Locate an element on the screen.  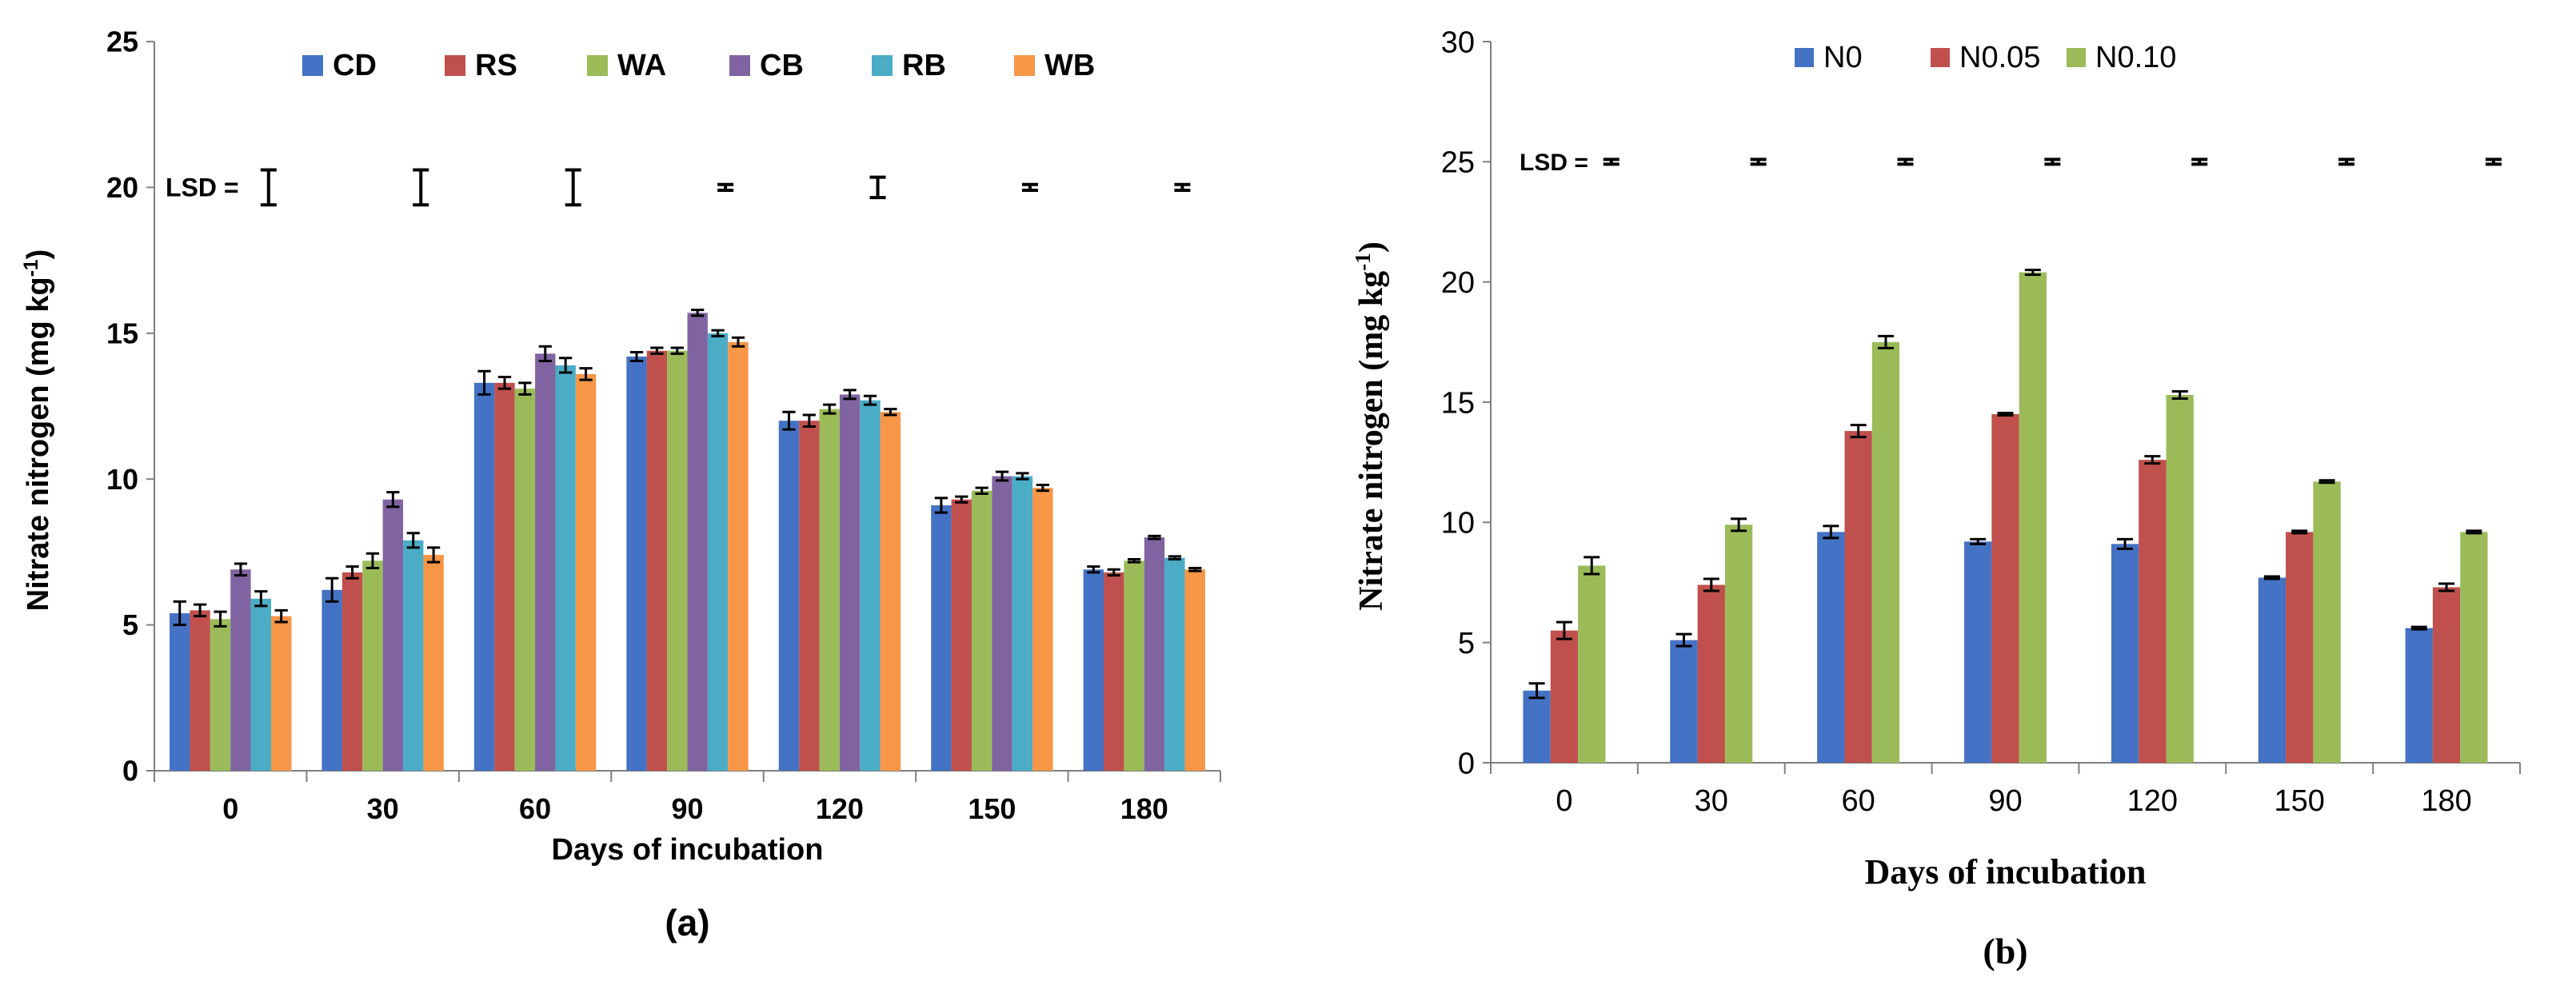
legend-label-RS: RS is located at coordinates (496, 65).